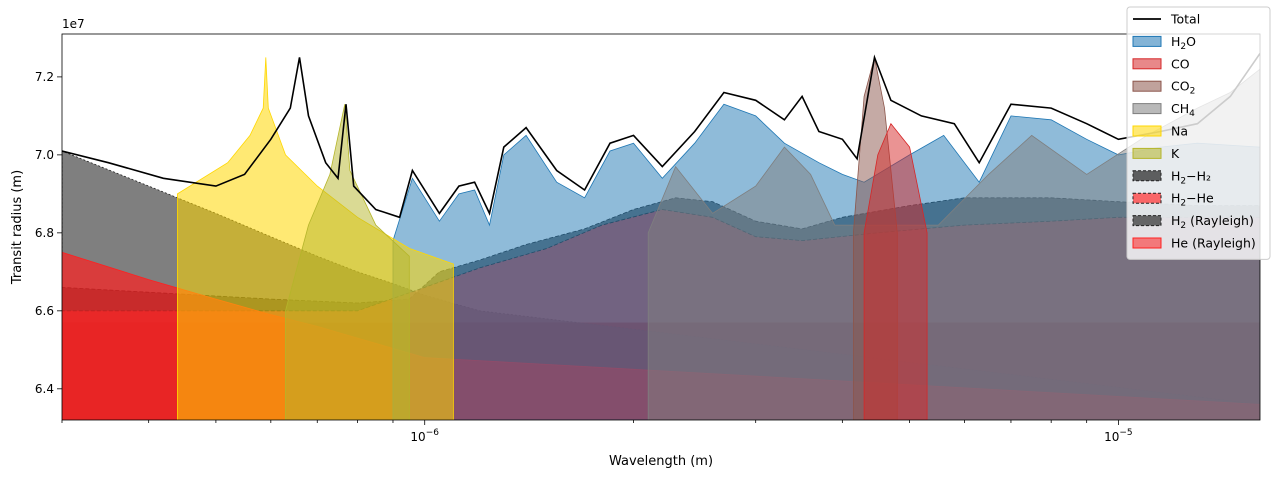 This screenshot has width=1278, height=478. What do you see at coordinates (661, 461) in the screenshot?
I see `x-axis-label: Wavelength (m)` at bounding box center [661, 461].